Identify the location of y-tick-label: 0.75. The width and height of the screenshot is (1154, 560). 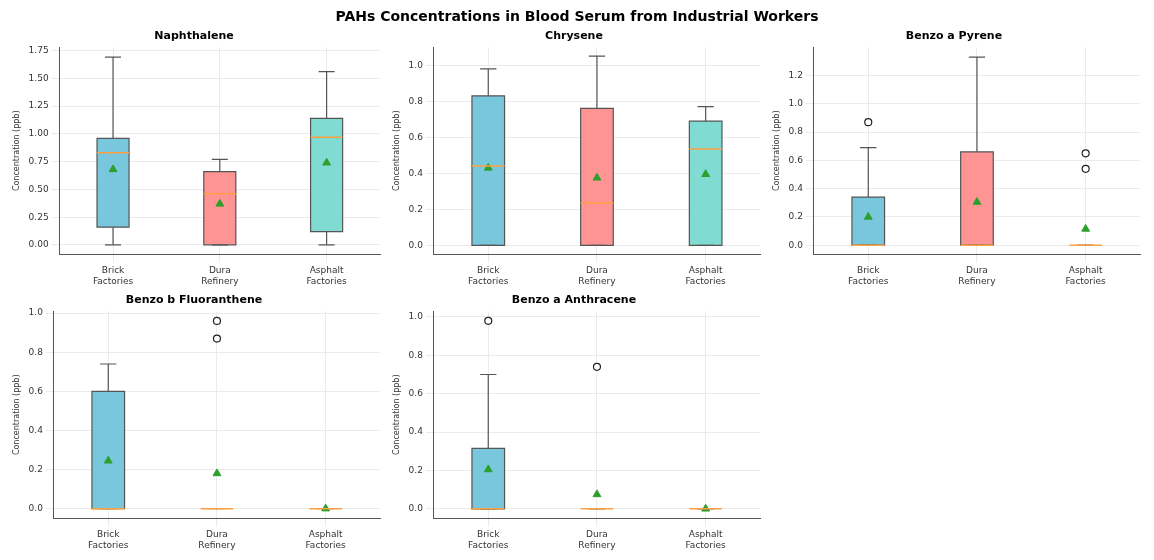
(38, 160).